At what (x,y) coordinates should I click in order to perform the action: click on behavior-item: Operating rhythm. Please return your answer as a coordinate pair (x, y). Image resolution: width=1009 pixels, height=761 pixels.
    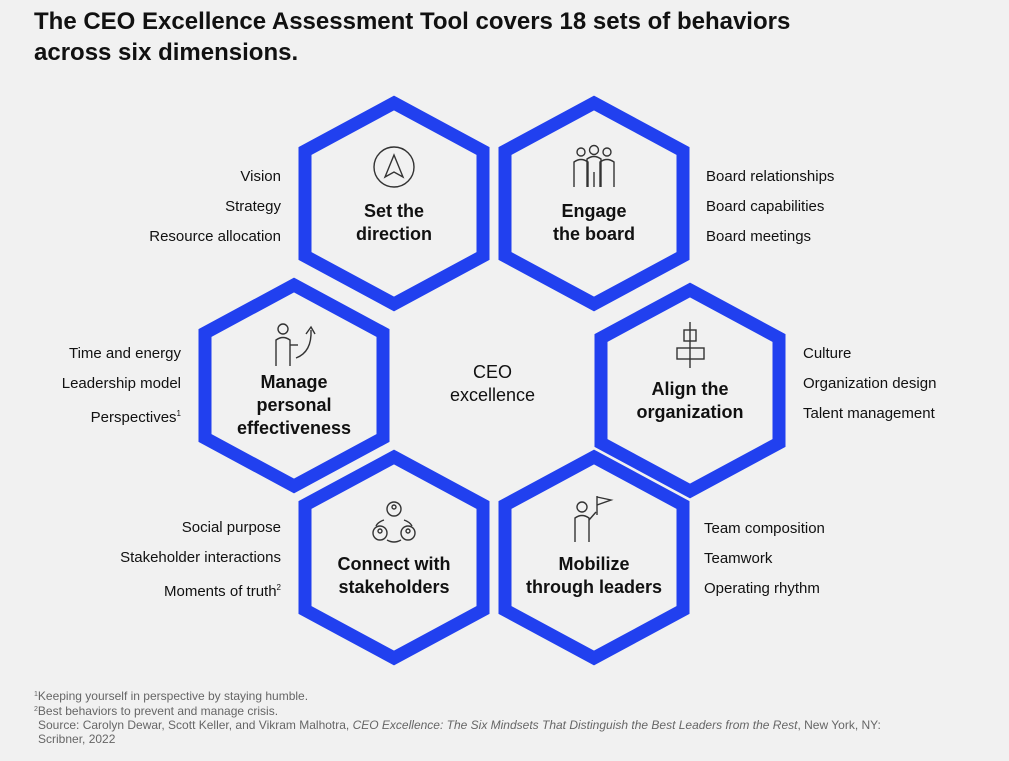
    Looking at the image, I should click on (762, 588).